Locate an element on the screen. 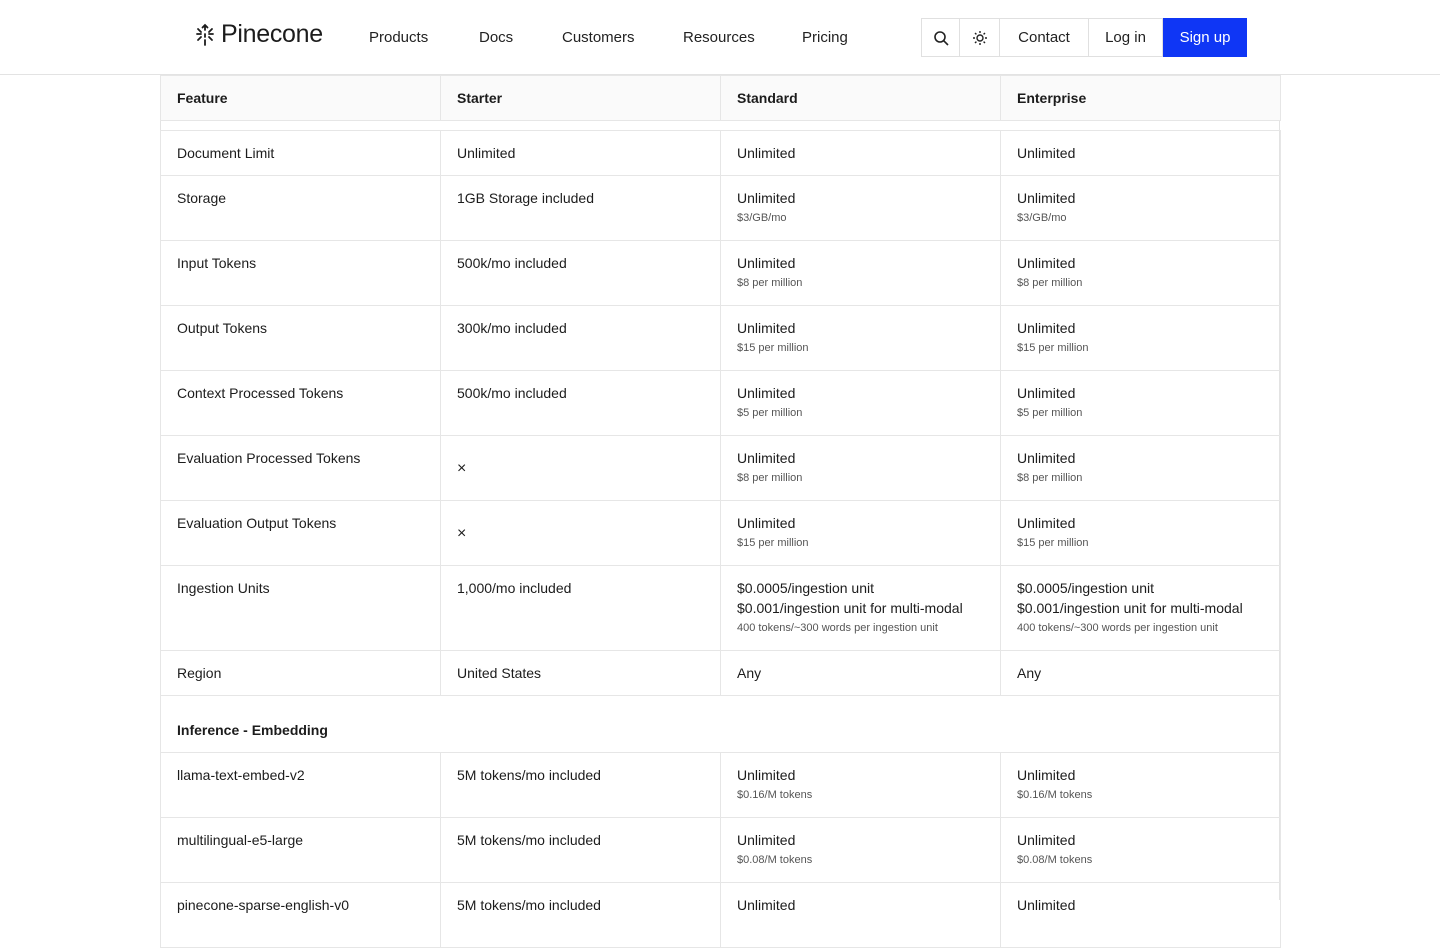 The image size is (1440, 948). cell-value: Evaluation Output Tokens is located at coordinates (257, 523).